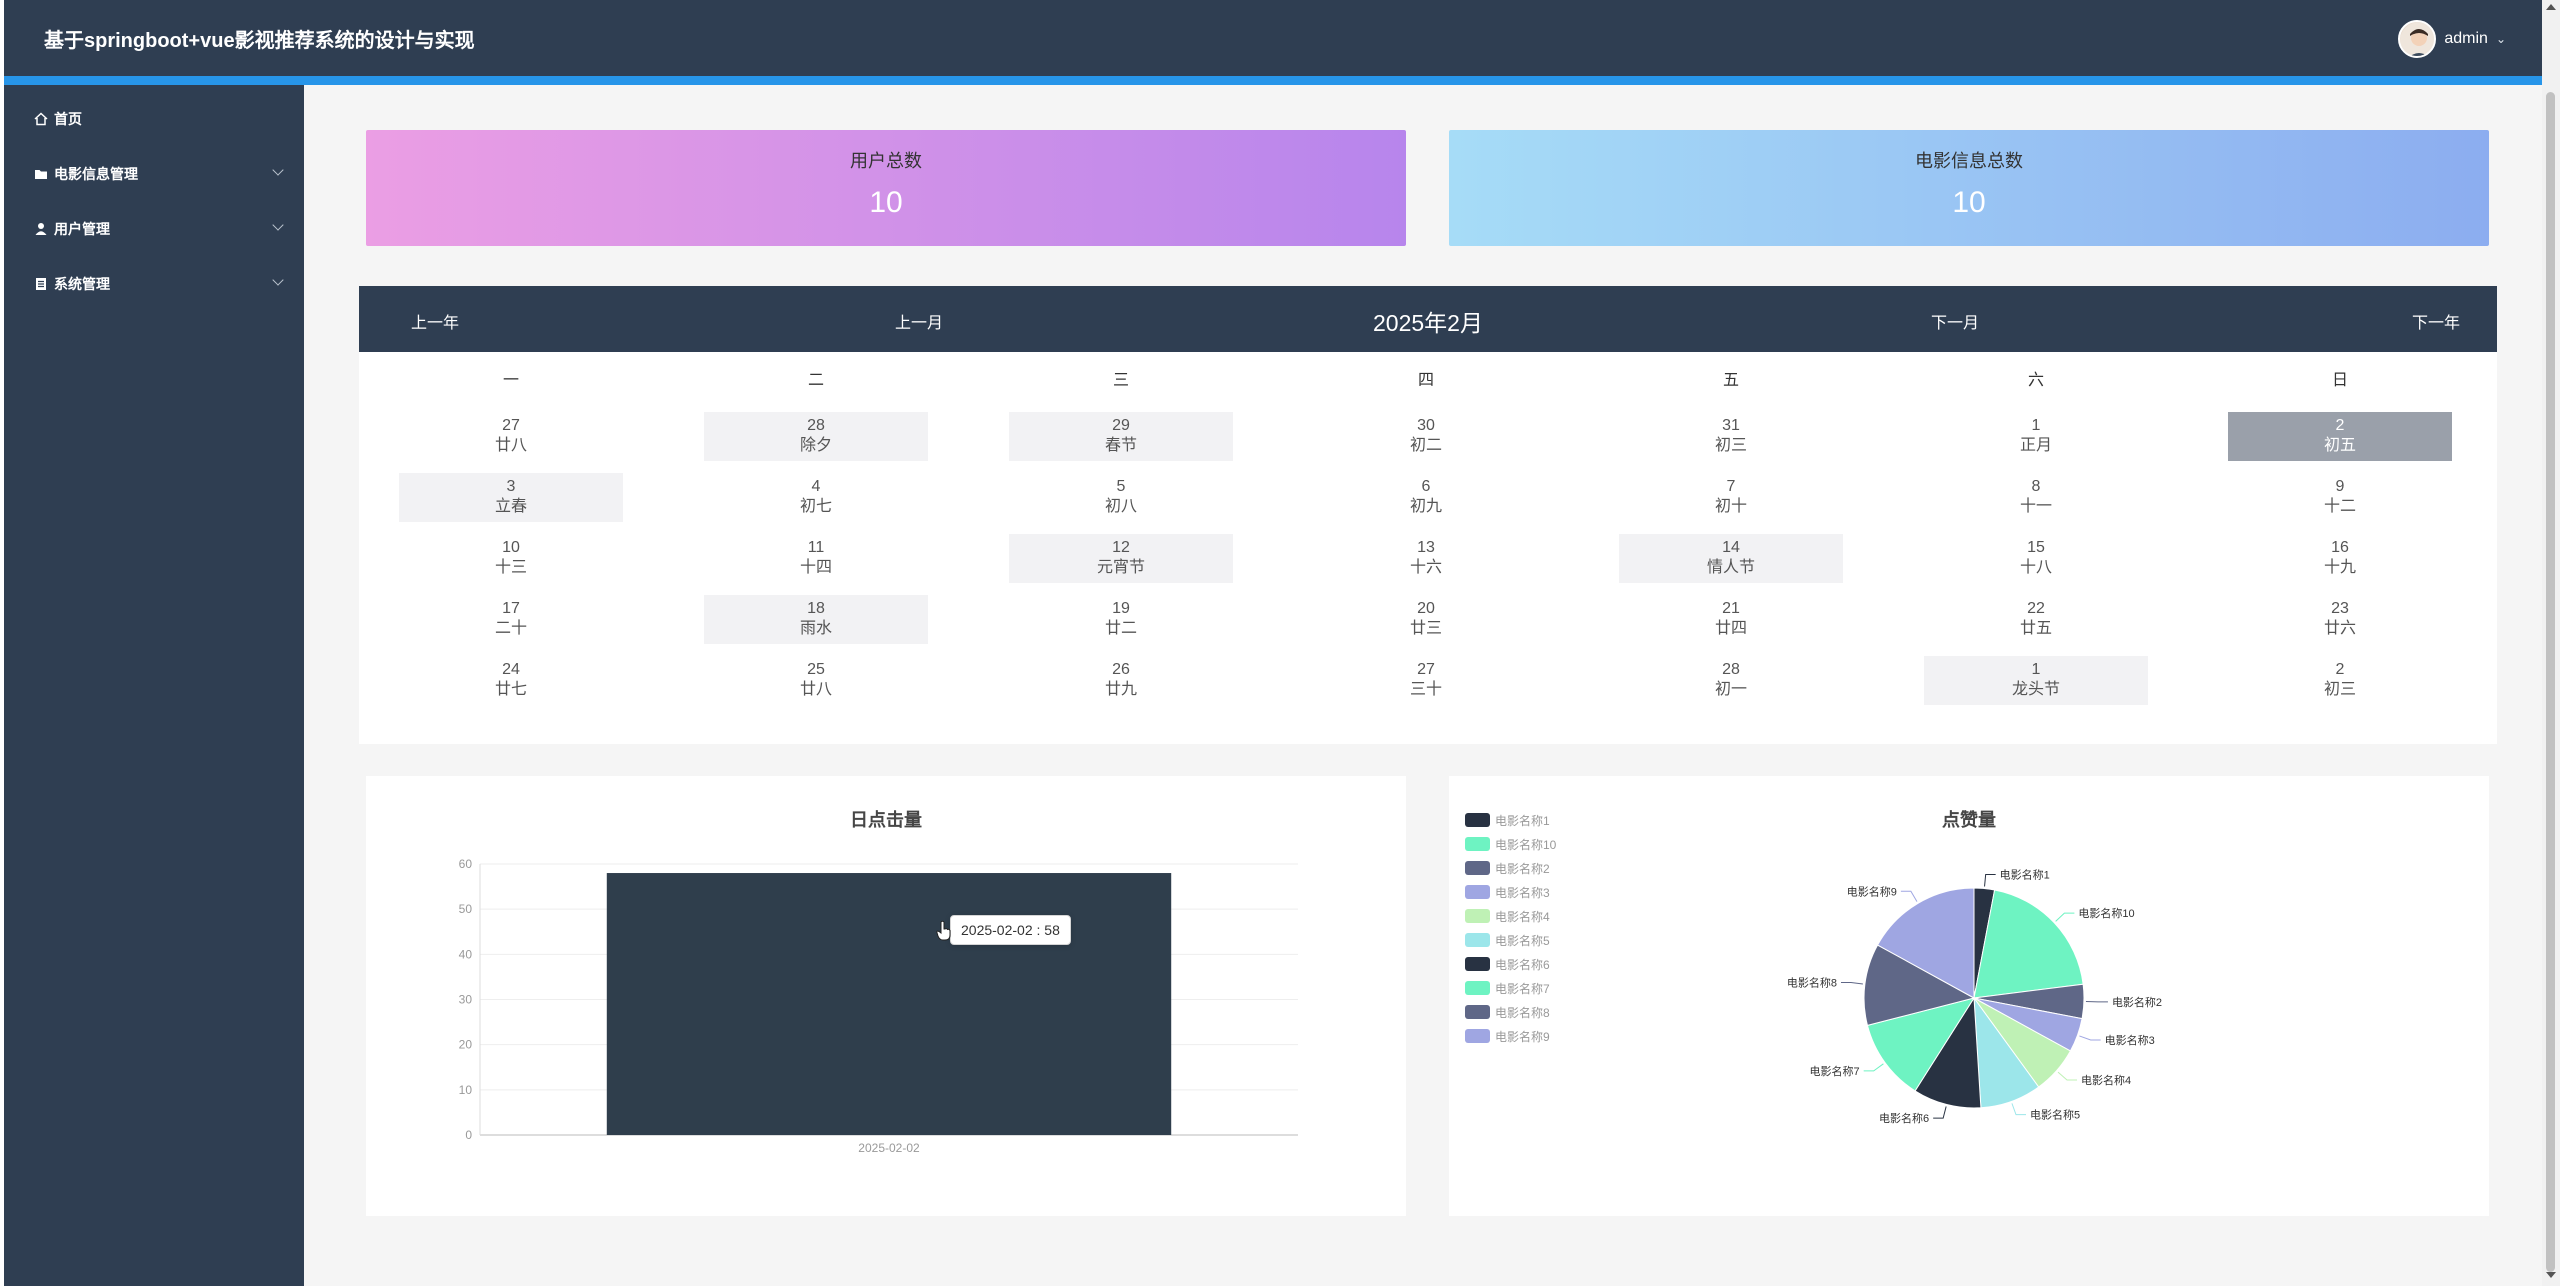 This screenshot has width=2560, height=1286. What do you see at coordinates (2036, 619) in the screenshot?
I see `calendar-day: 22 廿五` at bounding box center [2036, 619].